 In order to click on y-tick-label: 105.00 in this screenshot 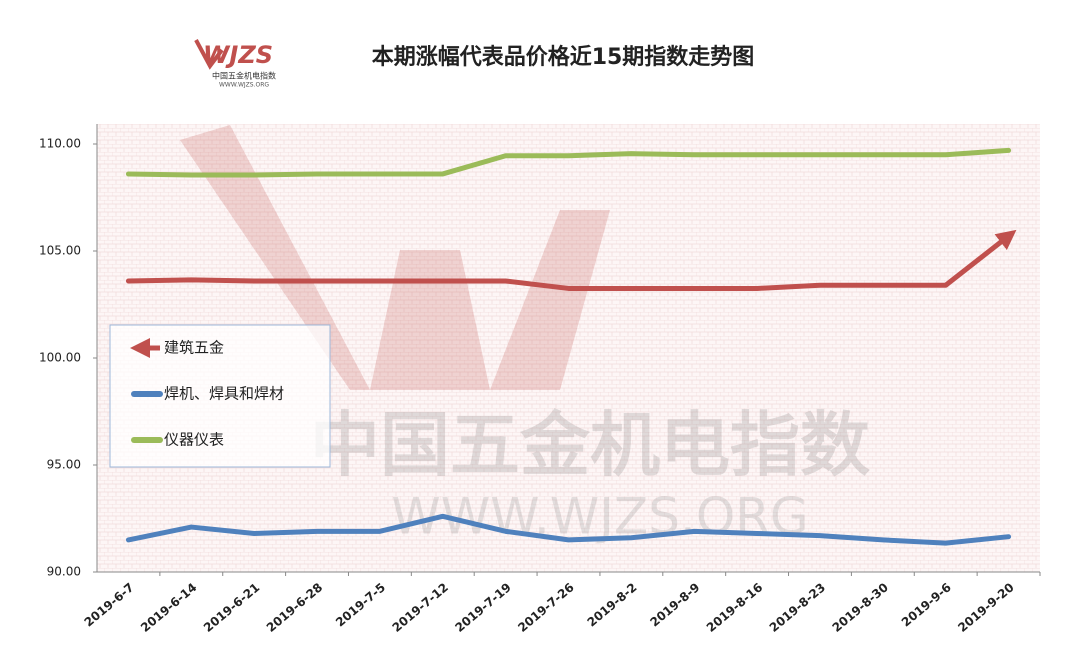, I will do `click(60, 251)`.